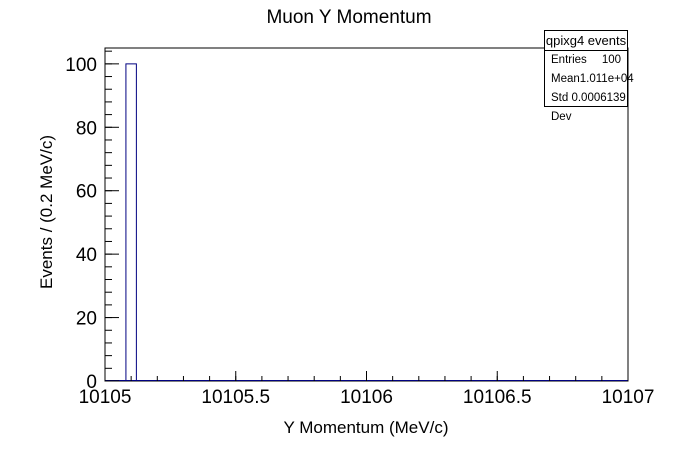 This screenshot has height=475, width=698. I want to click on x-axis: 10105 10105.5 10106 10106.5 10107, so click(367, 389).